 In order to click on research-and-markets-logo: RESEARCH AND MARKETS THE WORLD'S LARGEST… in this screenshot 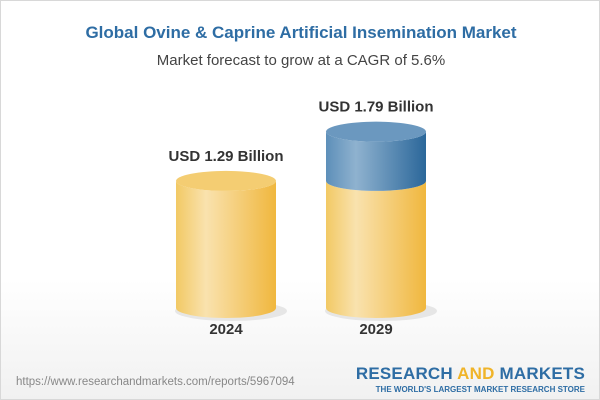, I will do `click(470, 379)`.